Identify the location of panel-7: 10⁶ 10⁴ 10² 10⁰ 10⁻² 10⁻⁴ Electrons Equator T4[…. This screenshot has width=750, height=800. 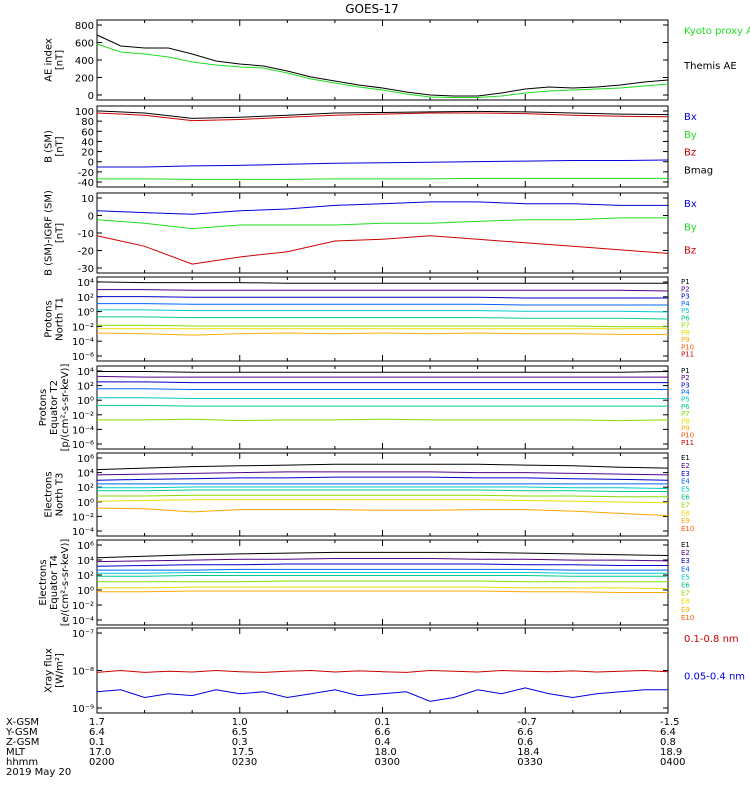
(366, 583).